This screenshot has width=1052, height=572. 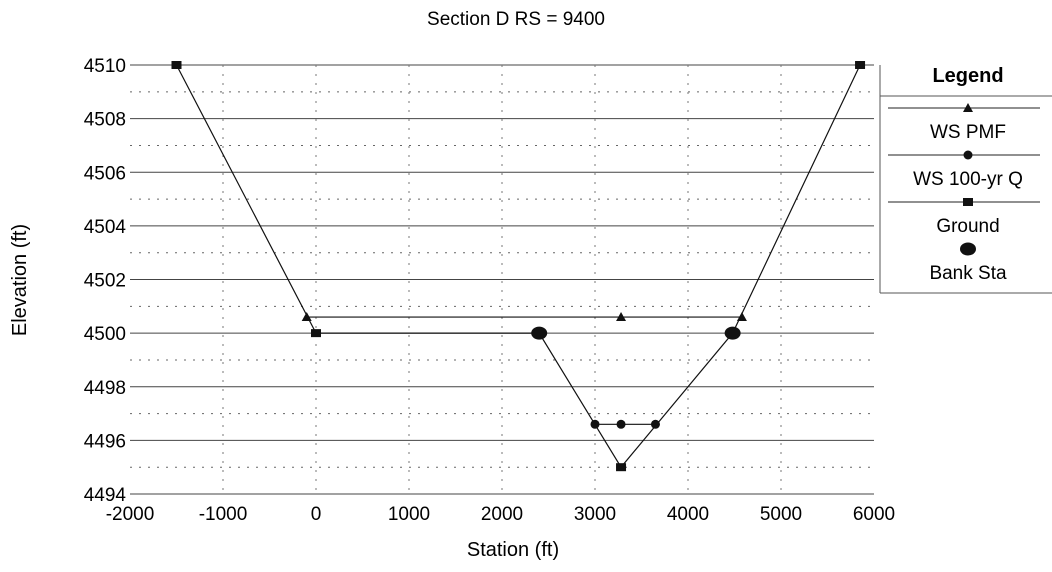 I want to click on x-axis-label: Station (ft), so click(x=513, y=550).